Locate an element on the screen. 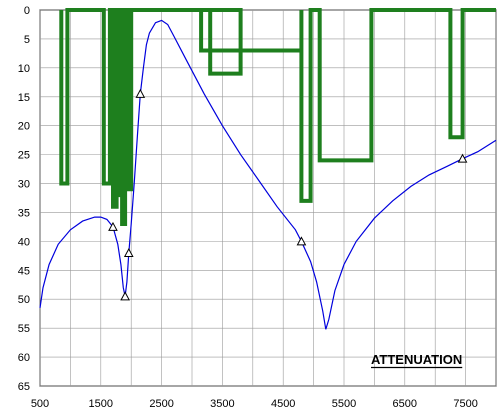 The height and width of the screenshot is (416, 499). x-tick-label: 3500 is located at coordinates (222, 404).